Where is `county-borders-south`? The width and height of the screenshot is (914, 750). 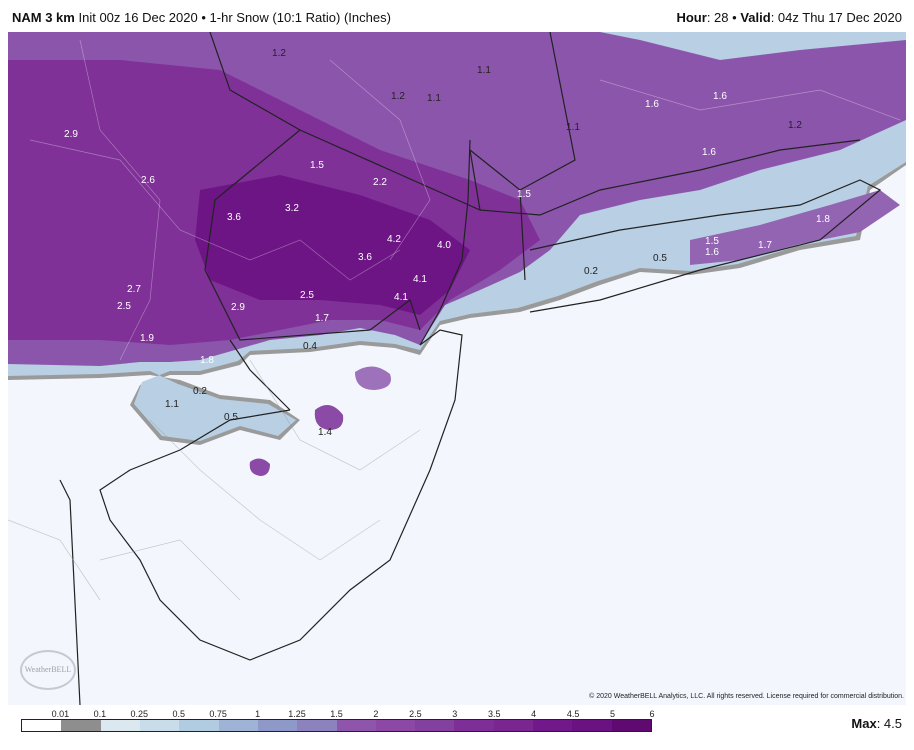 county-borders-south is located at coordinates (214, 480).